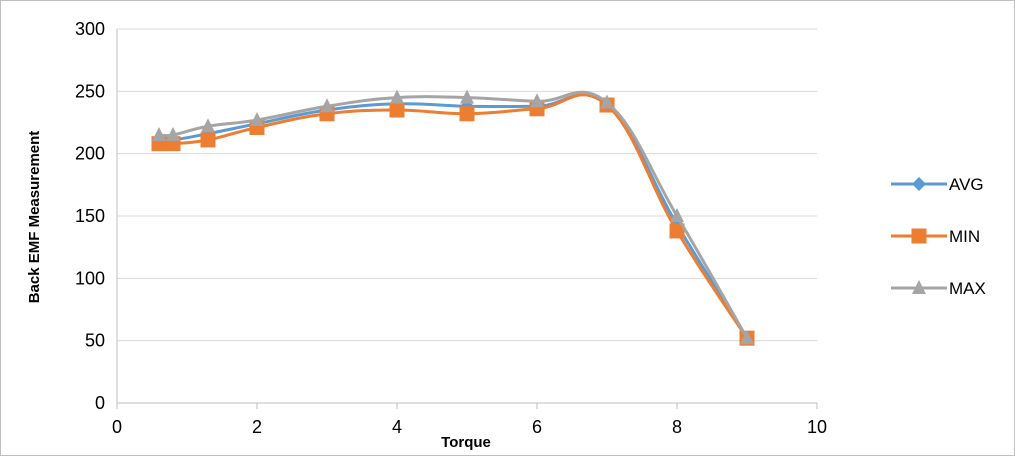 This screenshot has width=1015, height=457. I want to click on legend-item-avg: AVG, so click(937, 184).